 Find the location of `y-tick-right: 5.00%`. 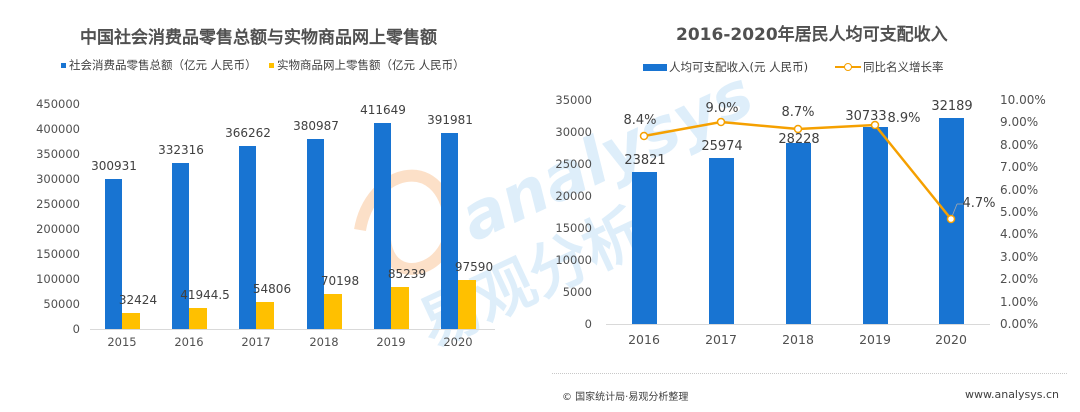

y-tick-right: 5.00% is located at coordinates (1019, 212).